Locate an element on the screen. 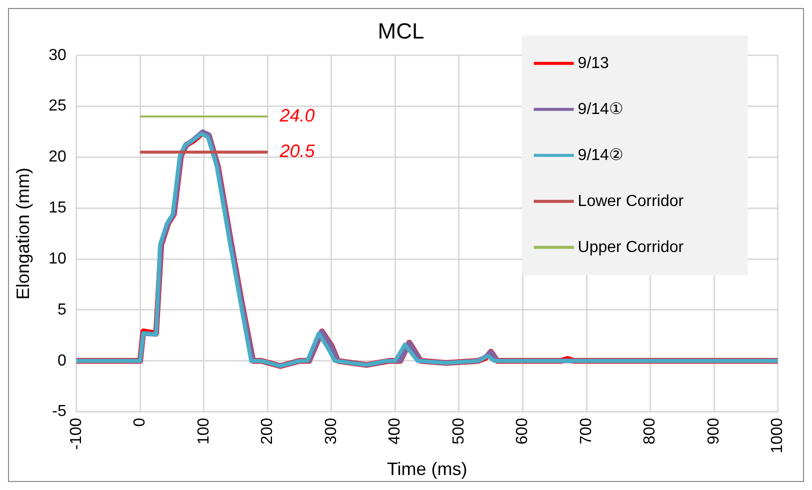 This screenshot has width=812, height=490. x-tick-label: 300 is located at coordinates (331, 431).